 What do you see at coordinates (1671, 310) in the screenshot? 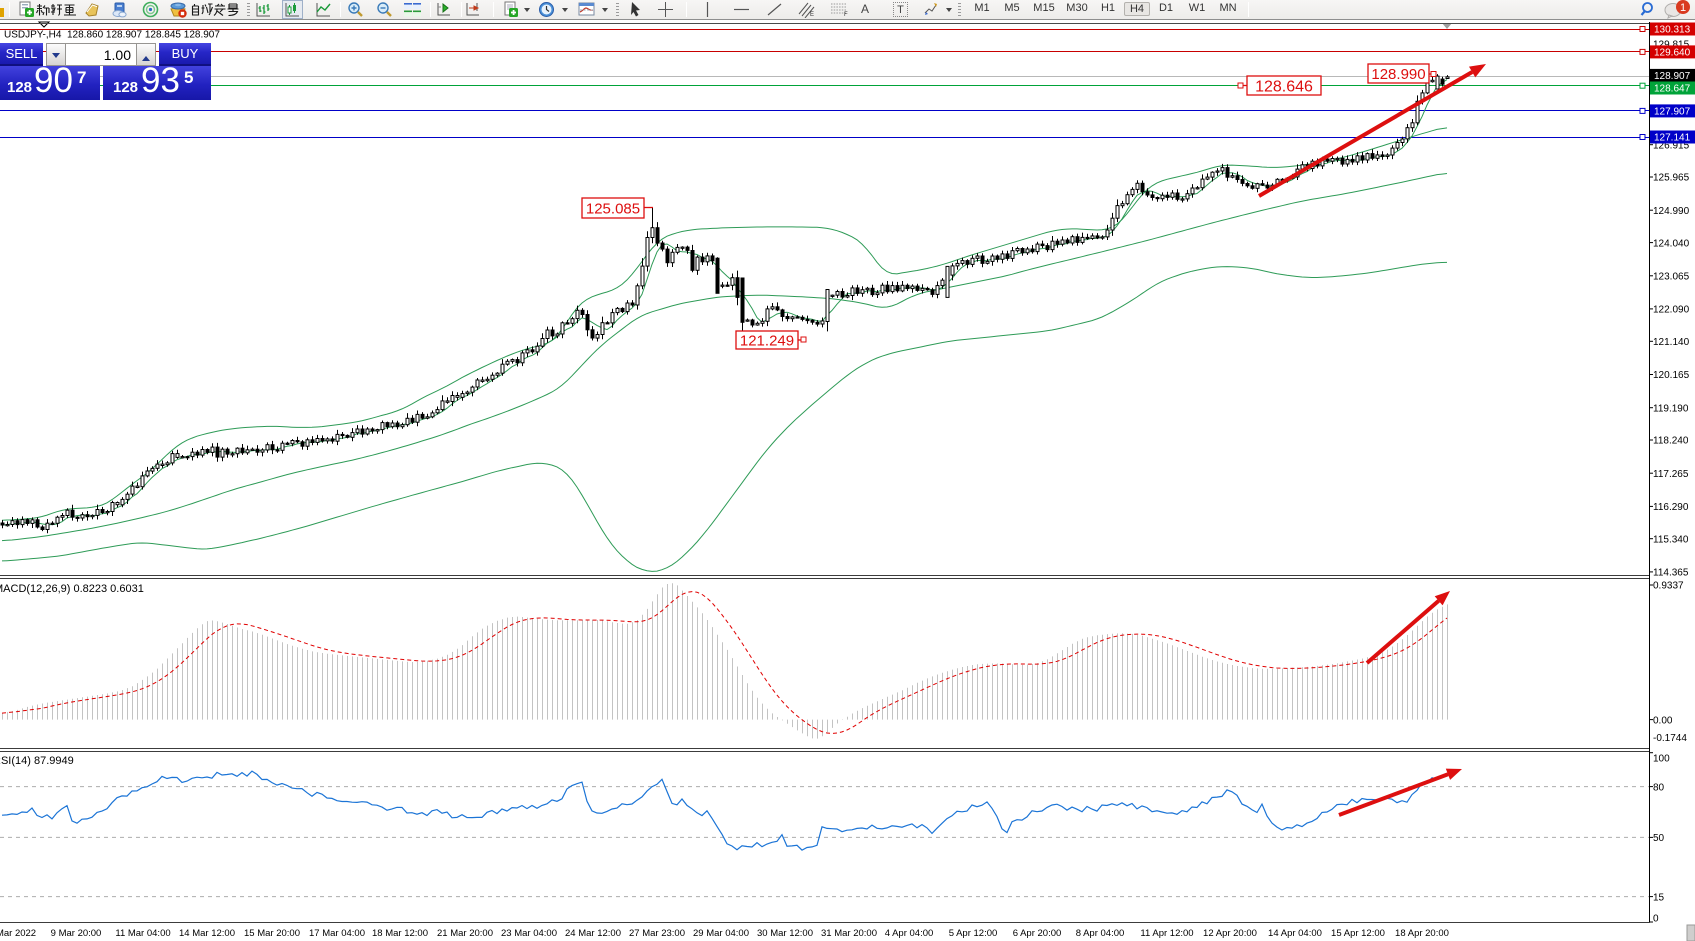
I see `svg-text: 122.090` at bounding box center [1671, 310].